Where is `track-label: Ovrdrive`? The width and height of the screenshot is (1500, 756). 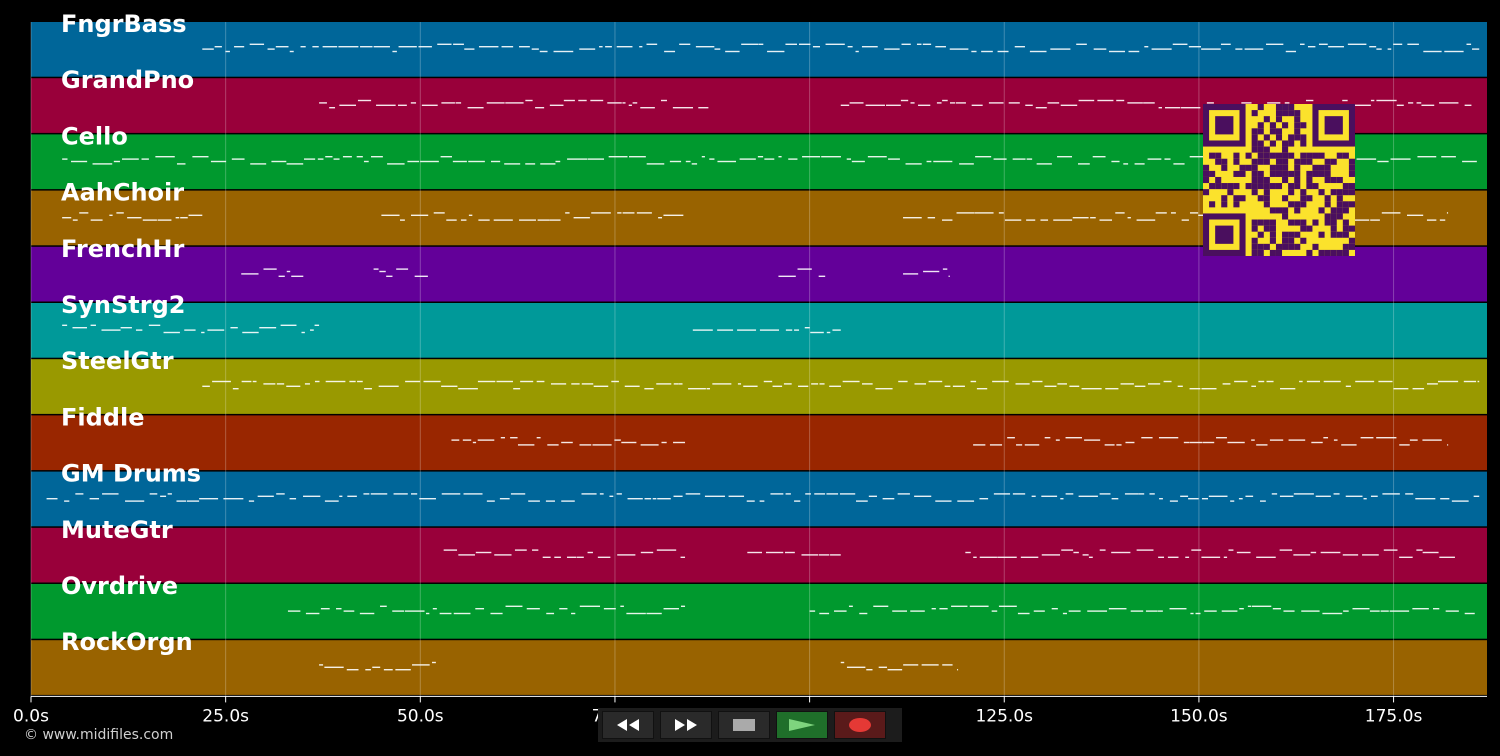
track-label: Ovrdrive is located at coordinates (119, 586).